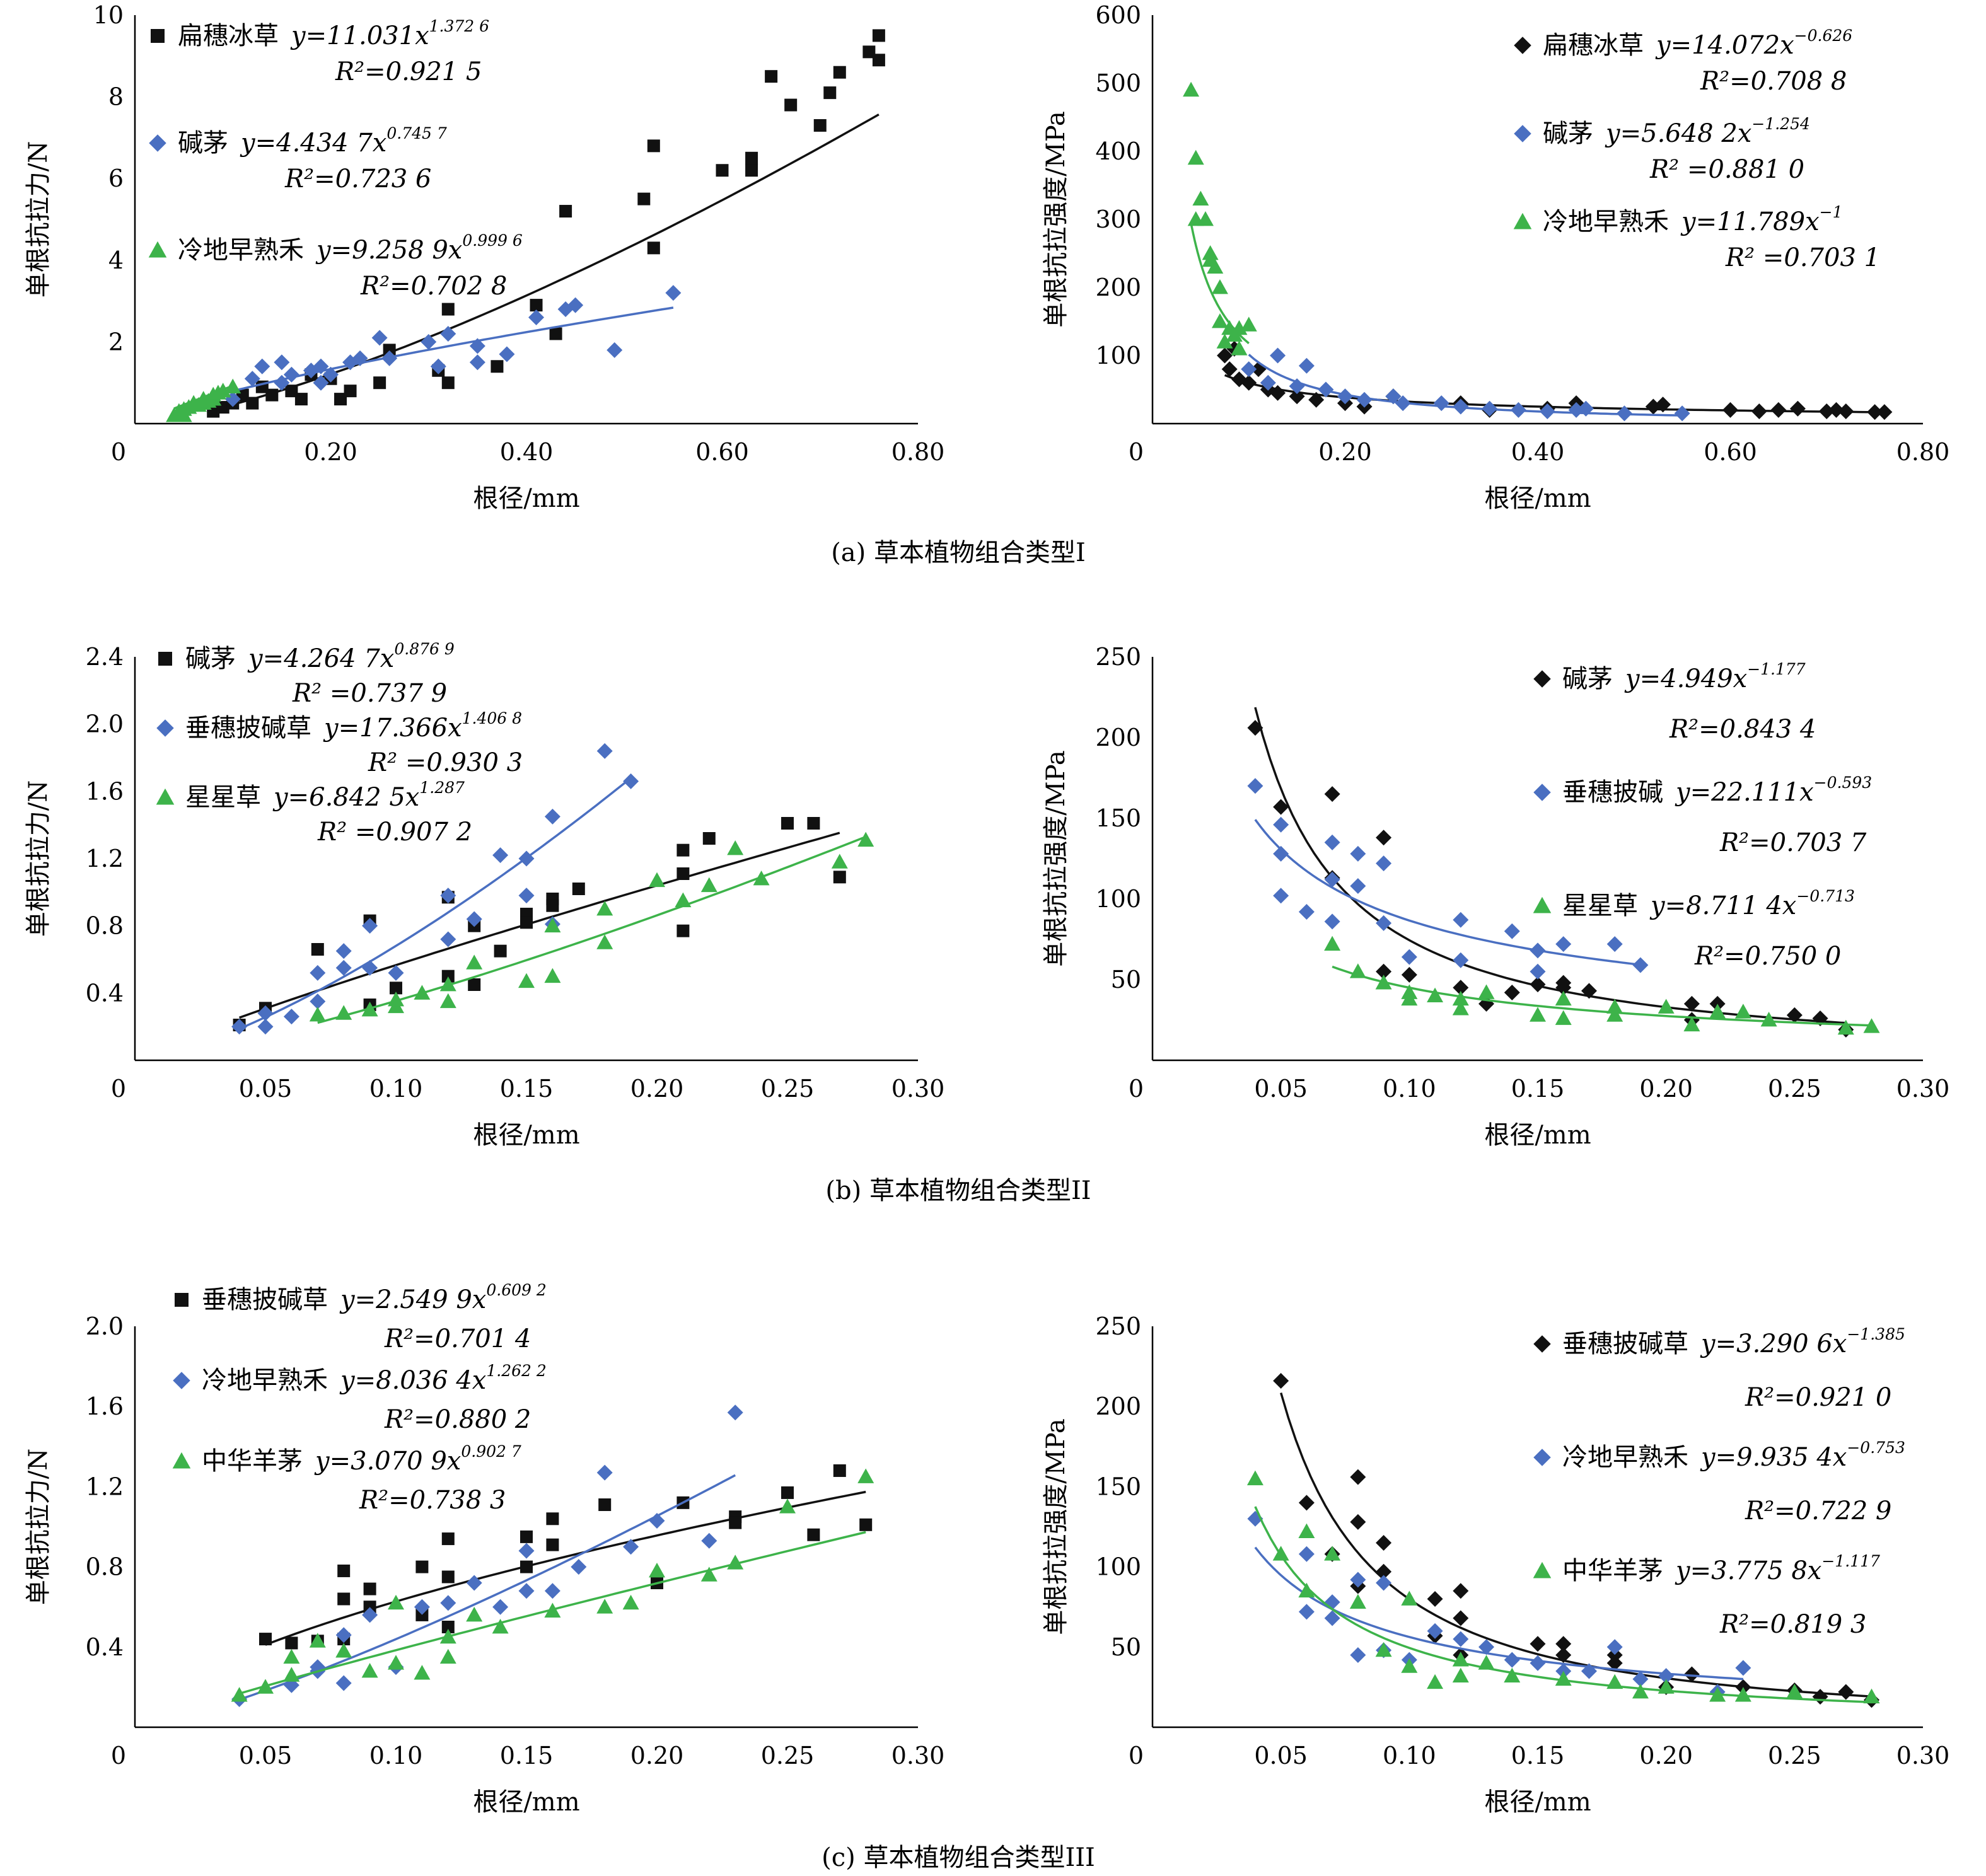 This screenshot has width=1986, height=1876. Describe the element at coordinates (1118, 151) in the screenshot. I see `y-tick-label: 400` at that location.